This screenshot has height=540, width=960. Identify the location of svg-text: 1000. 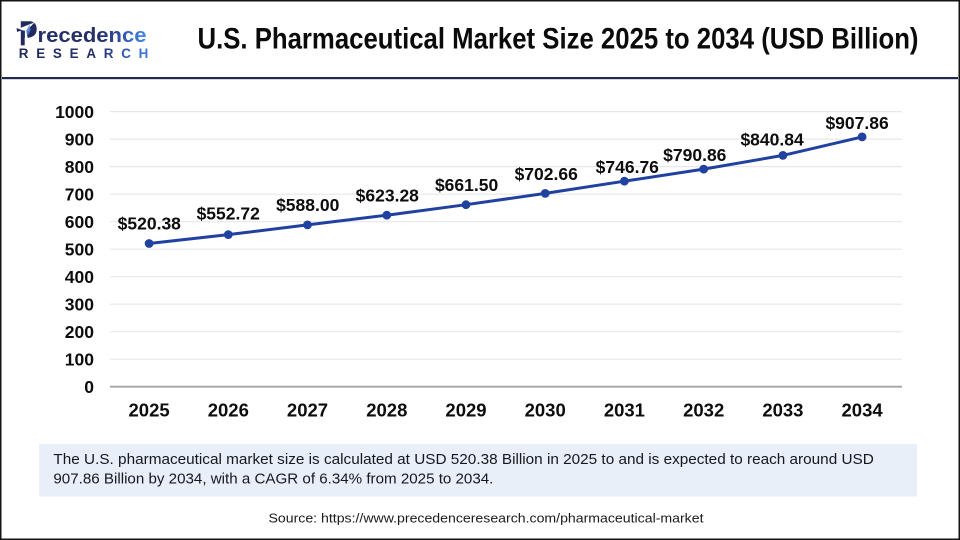
(74, 112).